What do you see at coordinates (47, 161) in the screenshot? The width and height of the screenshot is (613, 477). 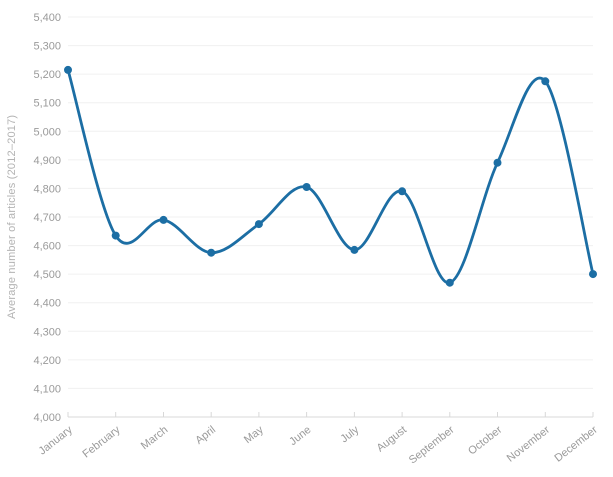 I see `y-tick-label: 4,900` at bounding box center [47, 161].